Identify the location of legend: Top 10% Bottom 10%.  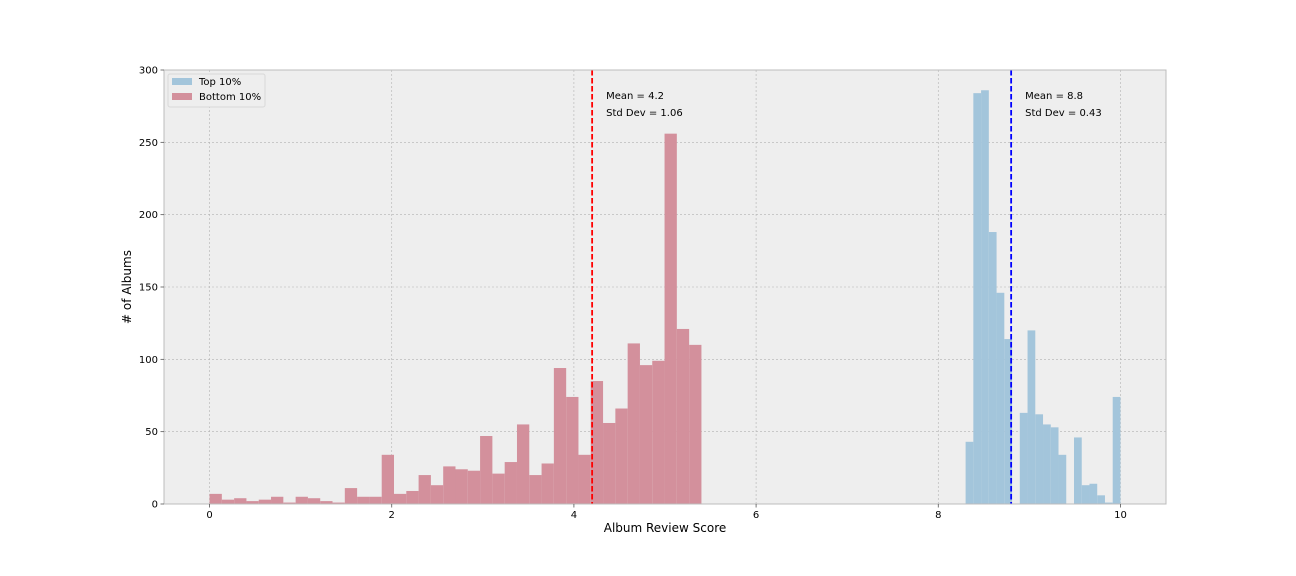
(216, 90).